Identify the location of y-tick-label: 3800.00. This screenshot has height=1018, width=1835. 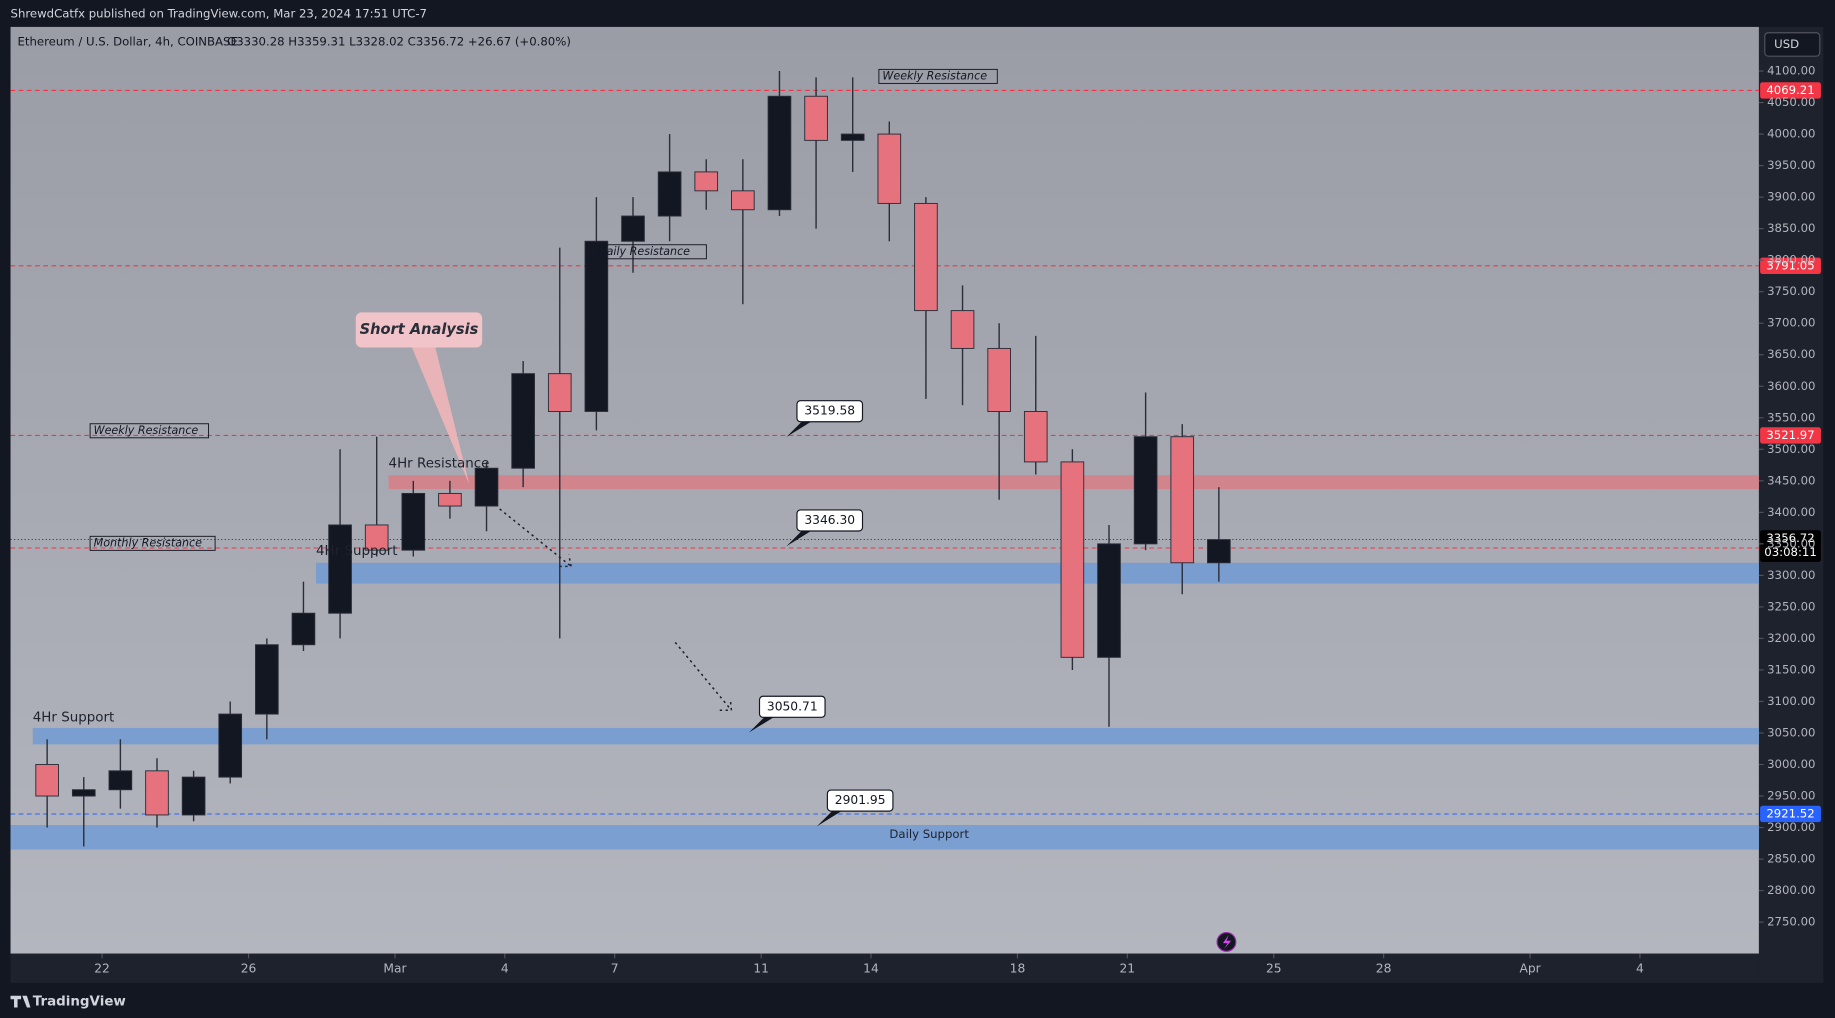
(1791, 260).